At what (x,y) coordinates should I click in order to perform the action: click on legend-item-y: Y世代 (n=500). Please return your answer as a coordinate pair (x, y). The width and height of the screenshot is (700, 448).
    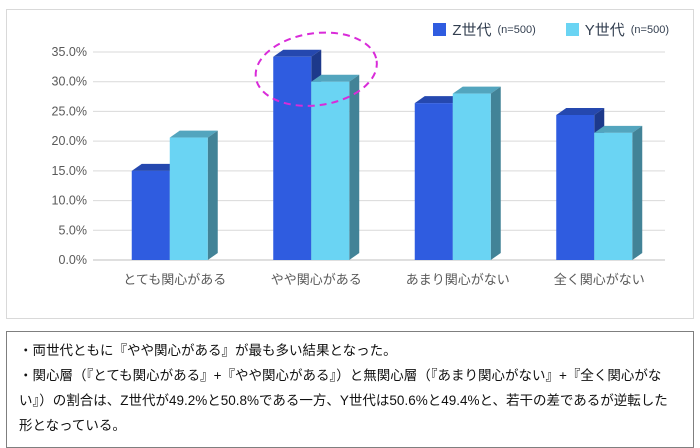
    Looking at the image, I should click on (617, 29).